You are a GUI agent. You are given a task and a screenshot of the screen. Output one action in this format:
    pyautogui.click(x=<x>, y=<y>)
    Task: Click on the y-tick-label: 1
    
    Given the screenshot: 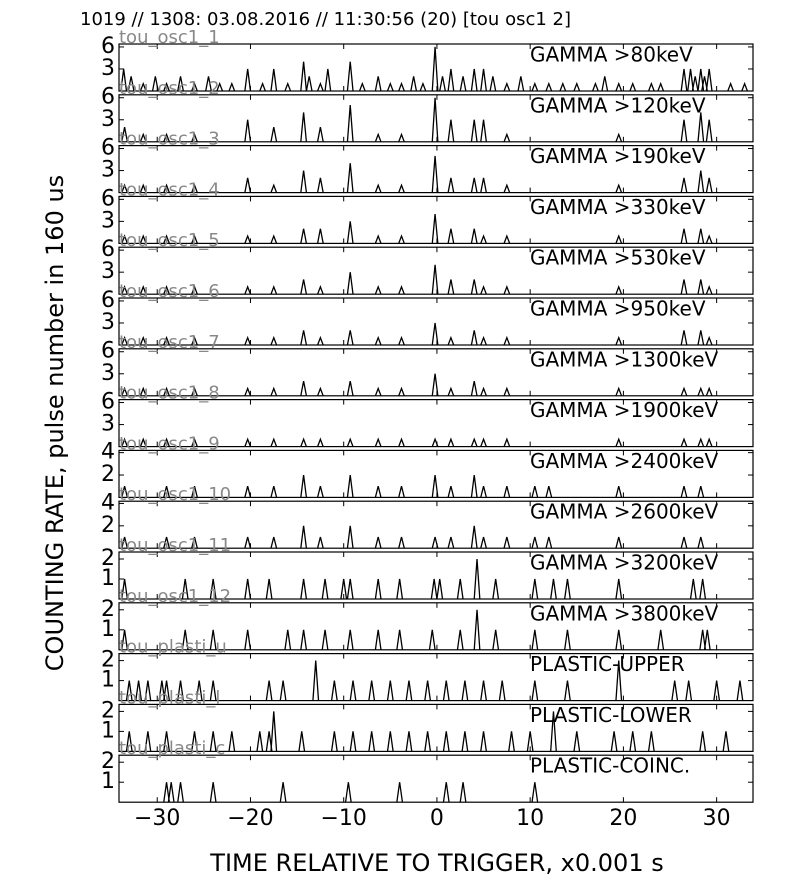 What is the action you would take?
    pyautogui.click(x=108, y=730)
    